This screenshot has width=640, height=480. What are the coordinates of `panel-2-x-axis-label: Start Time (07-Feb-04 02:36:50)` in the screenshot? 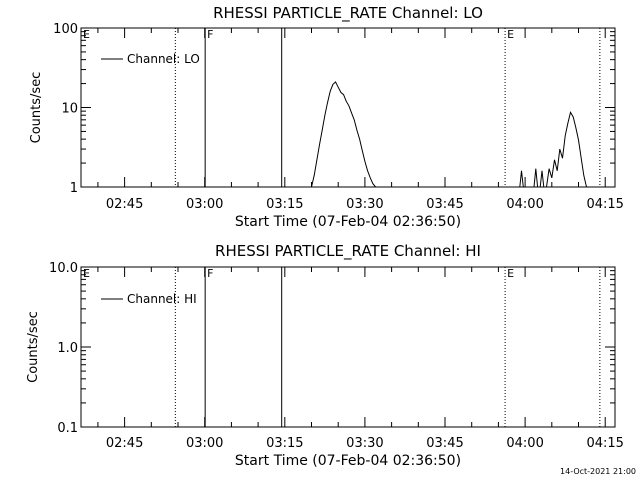 It's located at (348, 461).